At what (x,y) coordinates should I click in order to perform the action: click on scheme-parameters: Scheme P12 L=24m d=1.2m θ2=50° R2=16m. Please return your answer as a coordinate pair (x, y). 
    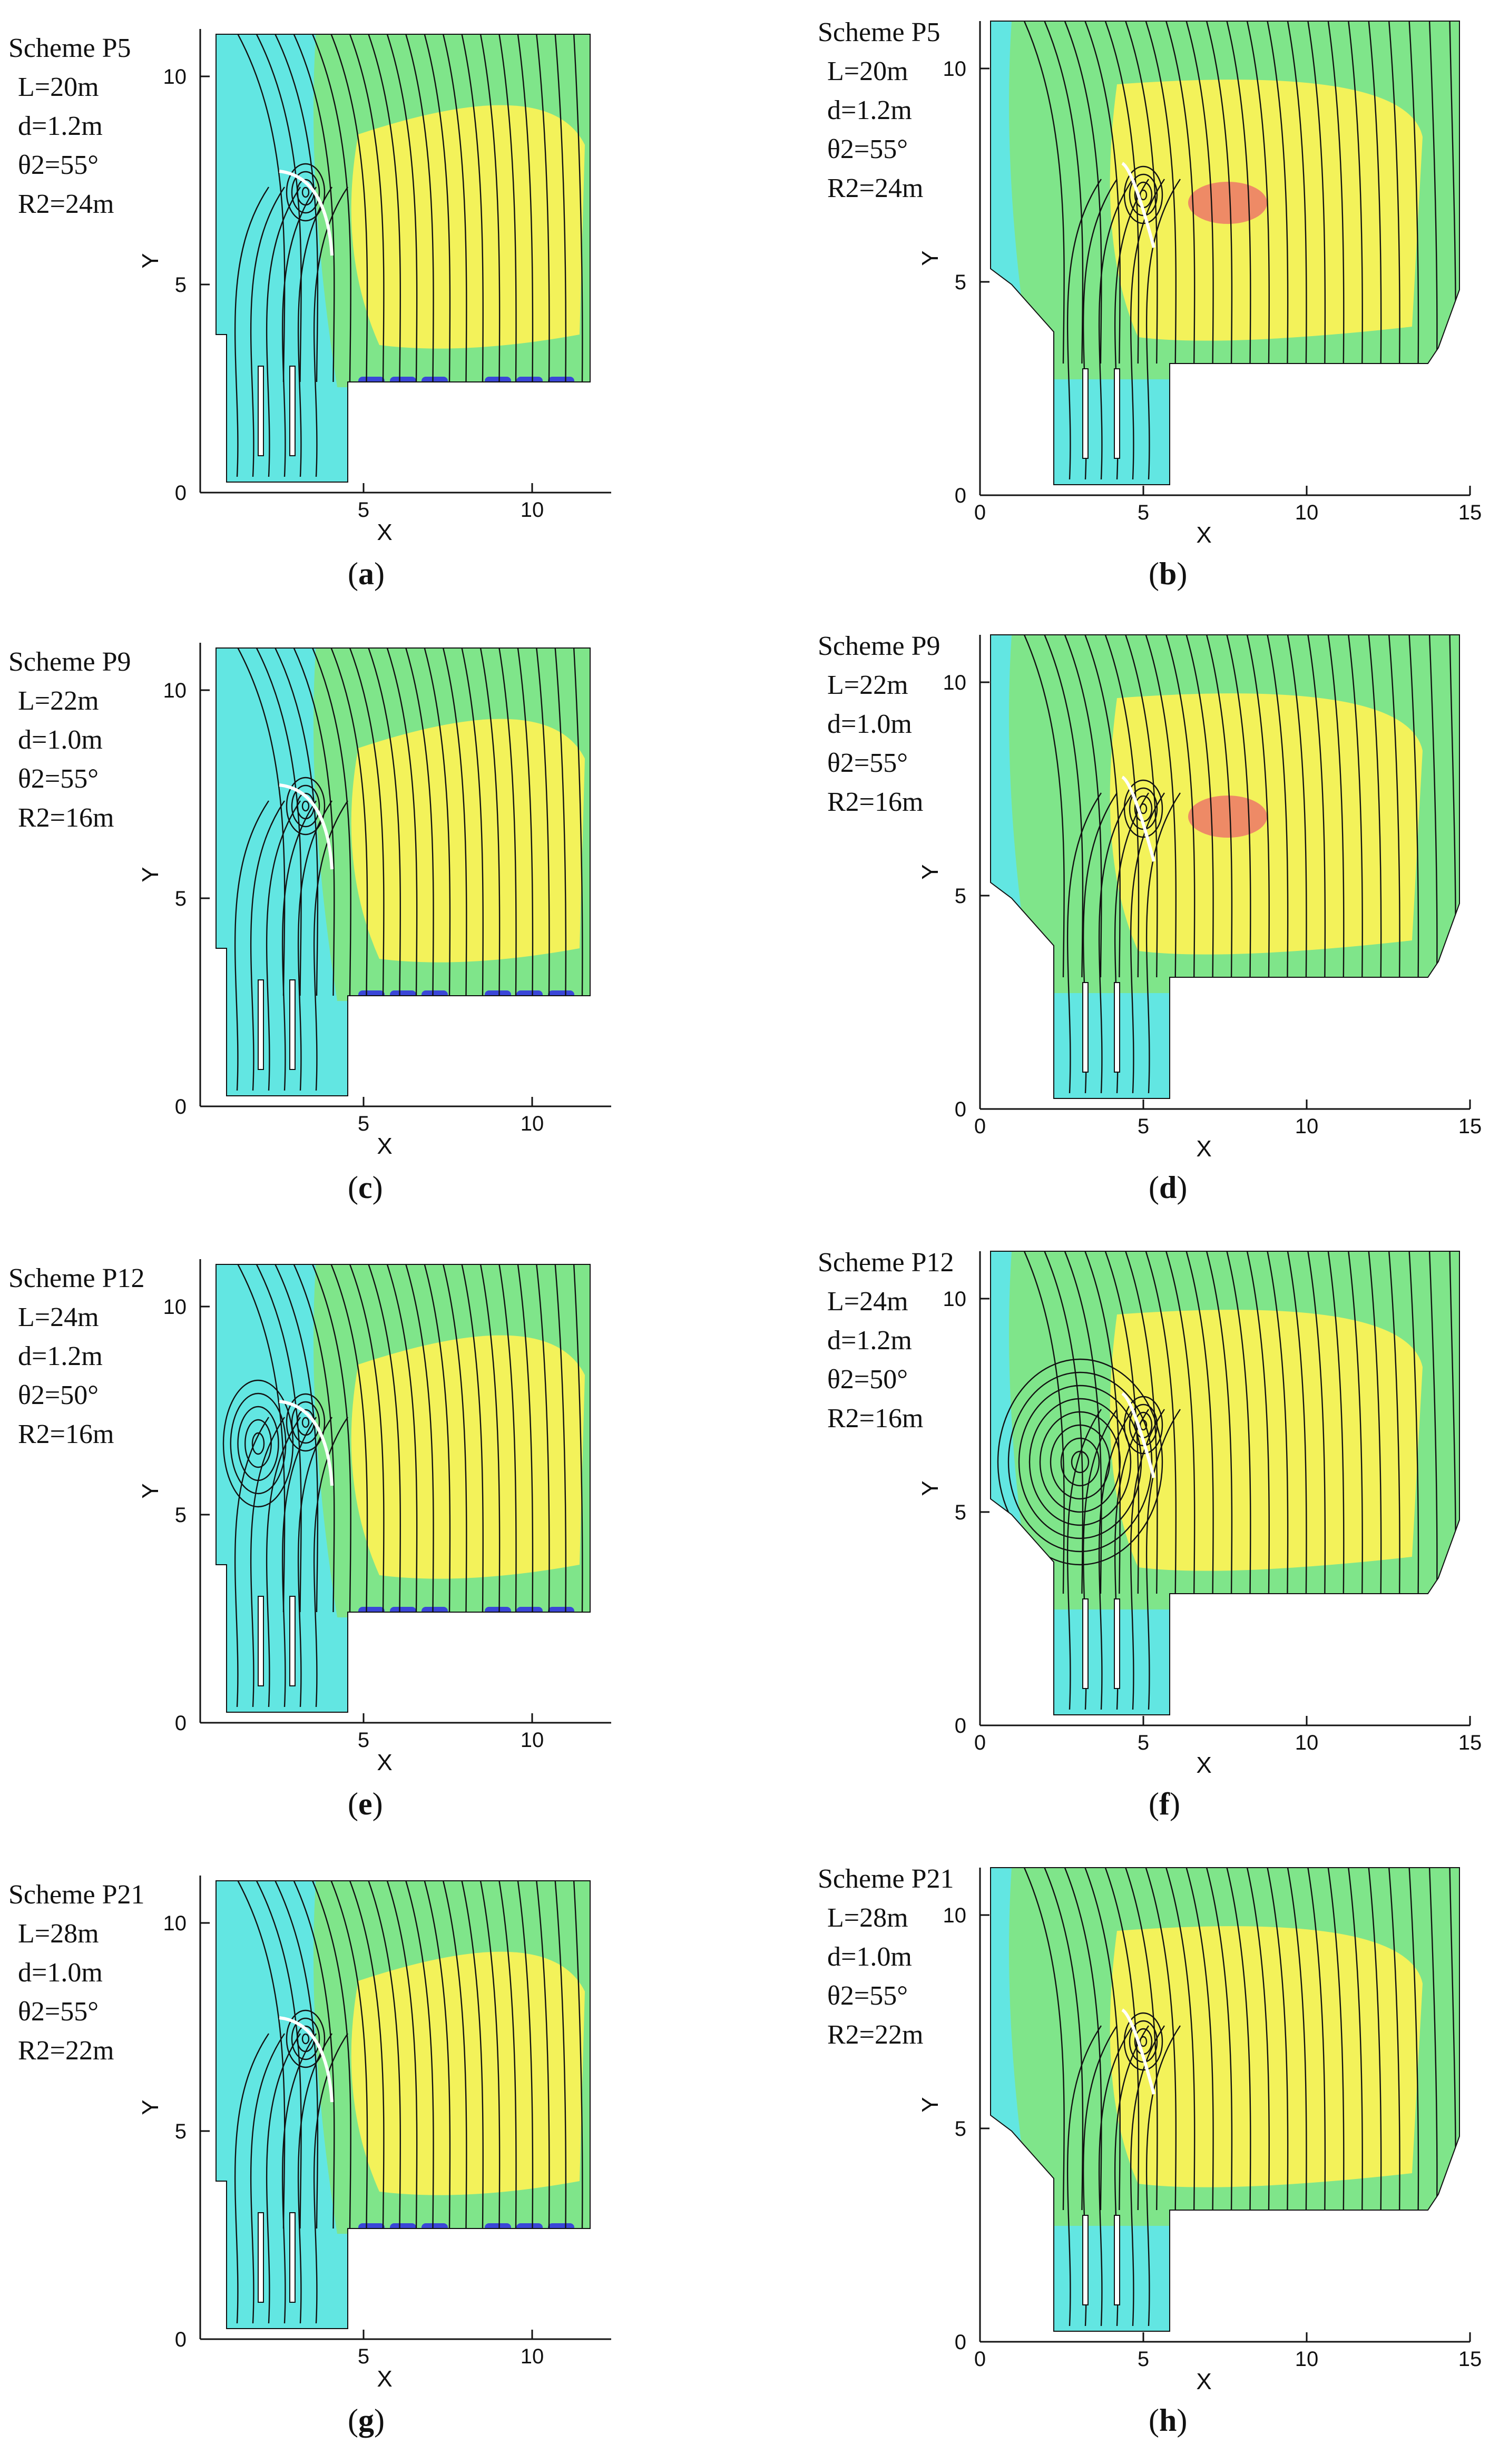
    Looking at the image, I should click on (76, 1362).